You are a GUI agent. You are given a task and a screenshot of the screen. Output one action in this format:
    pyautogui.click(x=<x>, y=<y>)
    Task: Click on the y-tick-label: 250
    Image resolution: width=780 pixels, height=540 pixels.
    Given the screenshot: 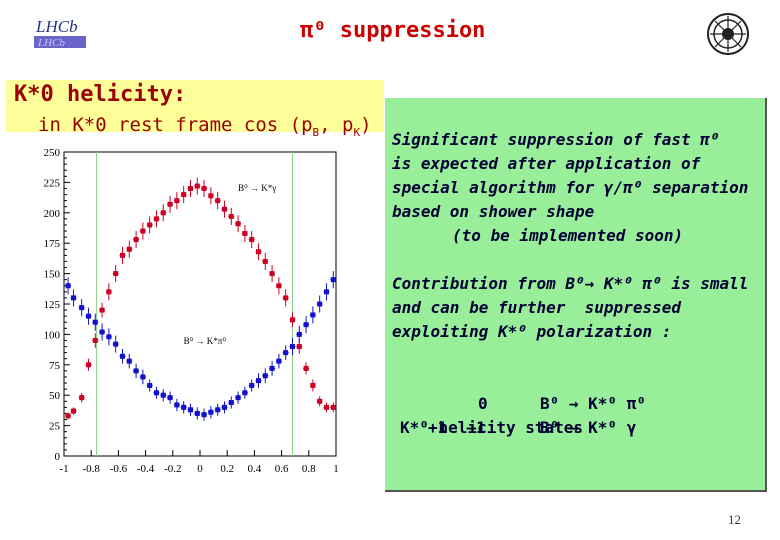 What is the action you would take?
    pyautogui.click(x=52, y=153)
    